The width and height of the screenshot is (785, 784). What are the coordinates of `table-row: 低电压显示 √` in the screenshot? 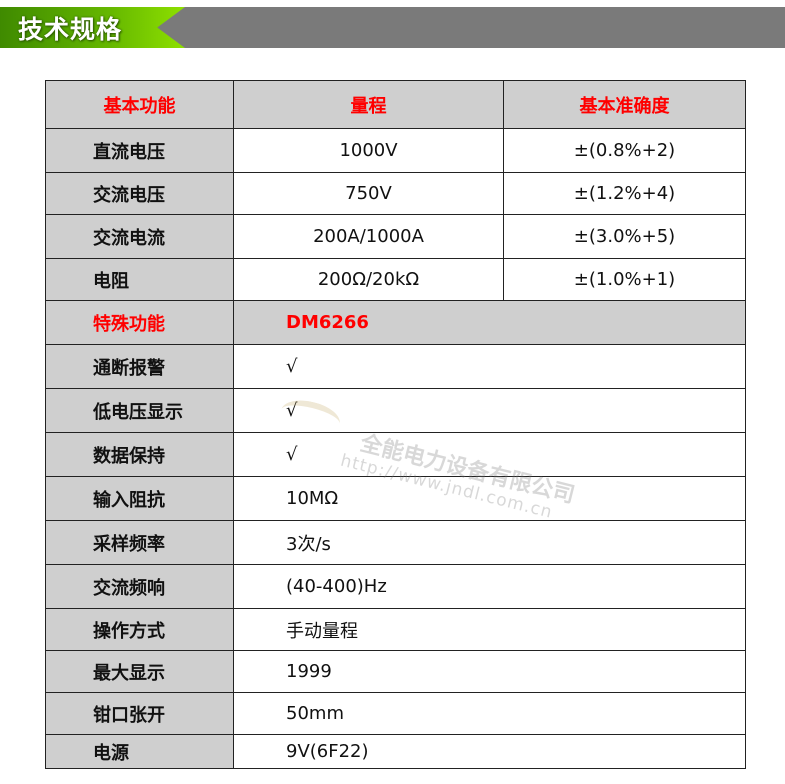 It's located at (395, 410).